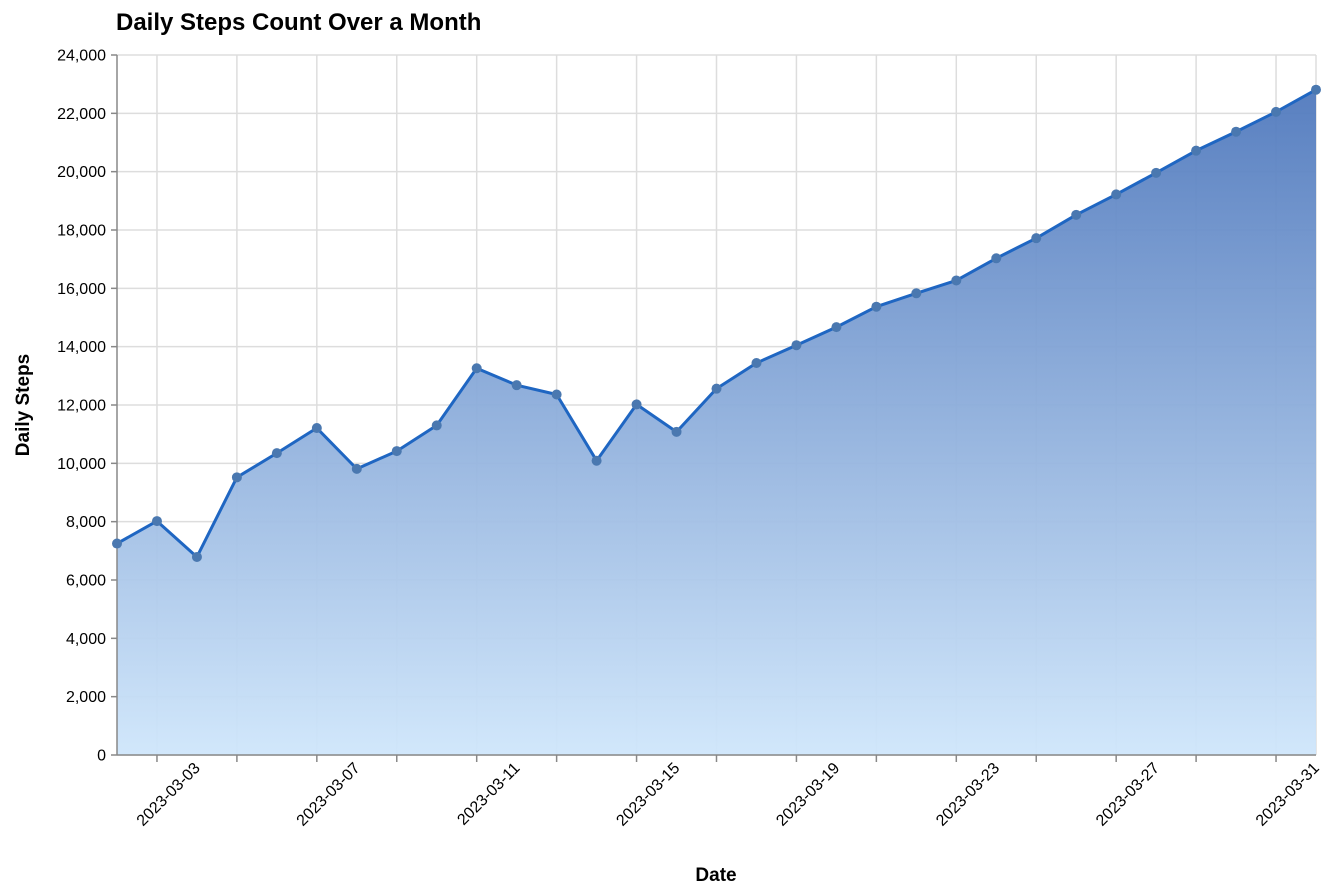 The height and width of the screenshot is (896, 1332). Describe the element at coordinates (81, 114) in the screenshot. I see `y-tick-label: 22,000` at that location.